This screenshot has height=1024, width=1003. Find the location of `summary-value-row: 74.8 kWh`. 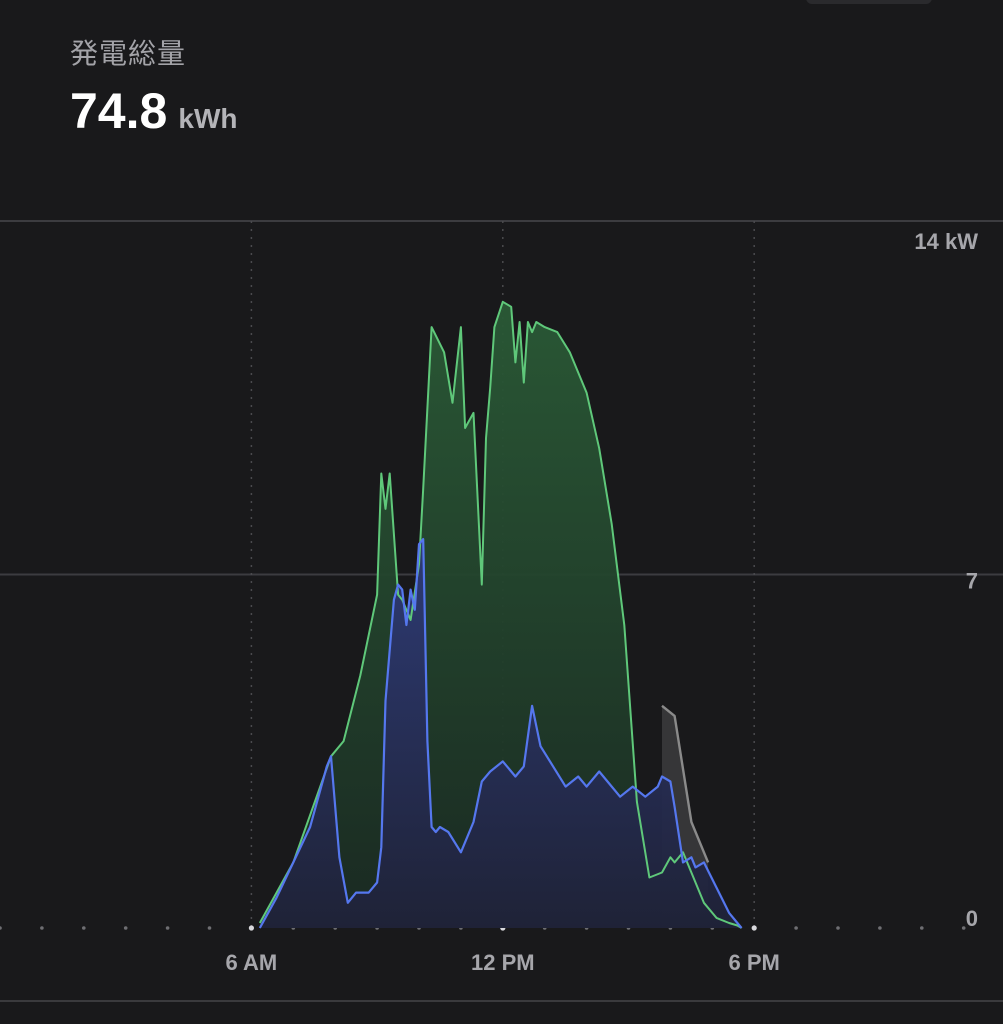

summary-value-row: 74.8 kWh is located at coordinates (154, 111).